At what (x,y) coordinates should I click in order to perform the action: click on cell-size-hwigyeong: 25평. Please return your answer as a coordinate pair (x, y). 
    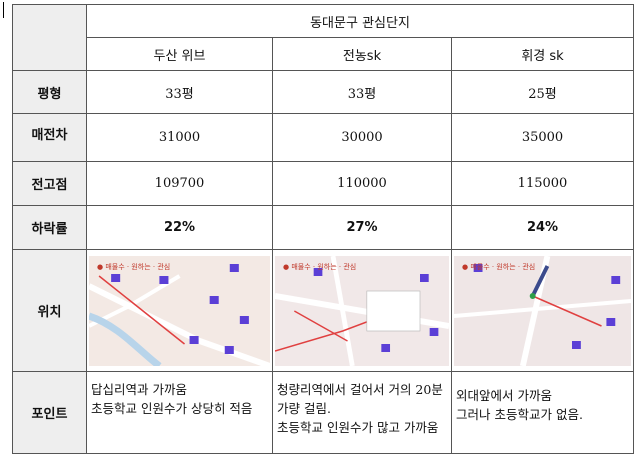
    Looking at the image, I should click on (542, 92).